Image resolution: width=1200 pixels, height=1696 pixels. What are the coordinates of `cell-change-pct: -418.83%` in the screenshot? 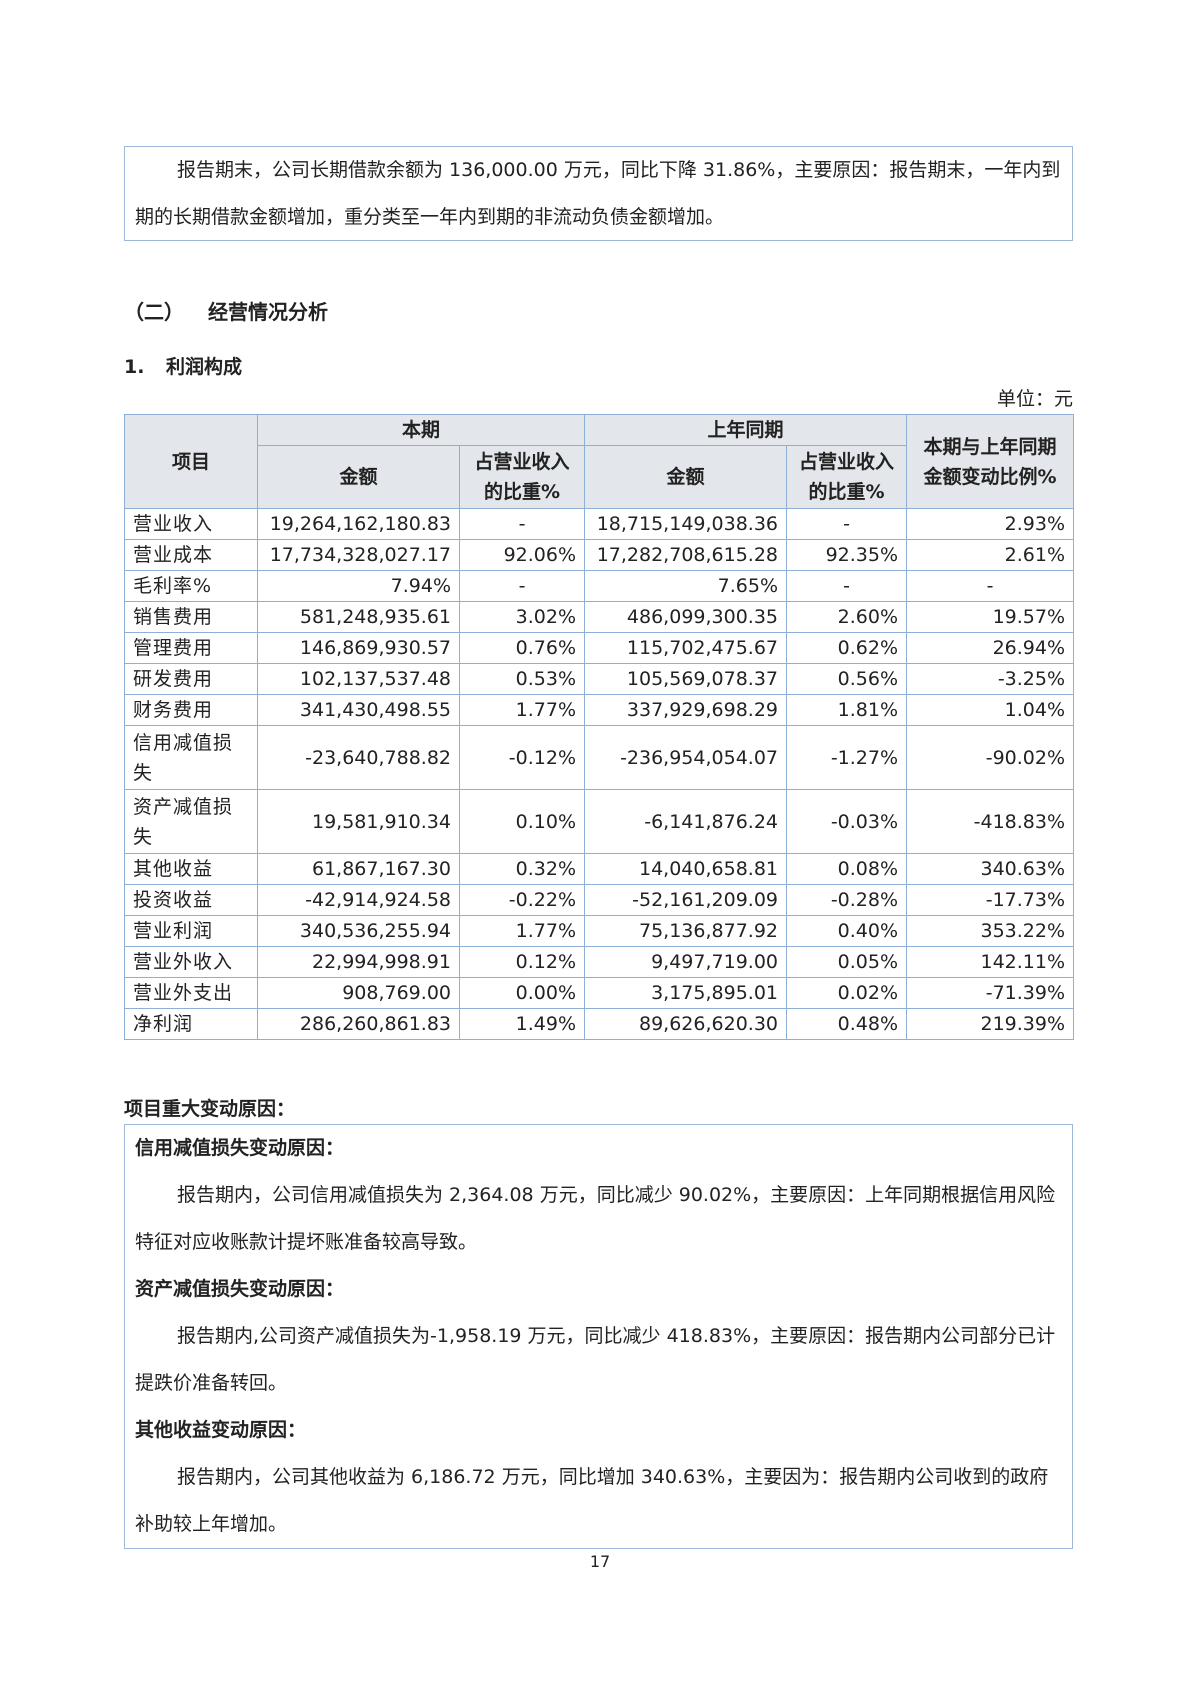 It's located at (990, 821).